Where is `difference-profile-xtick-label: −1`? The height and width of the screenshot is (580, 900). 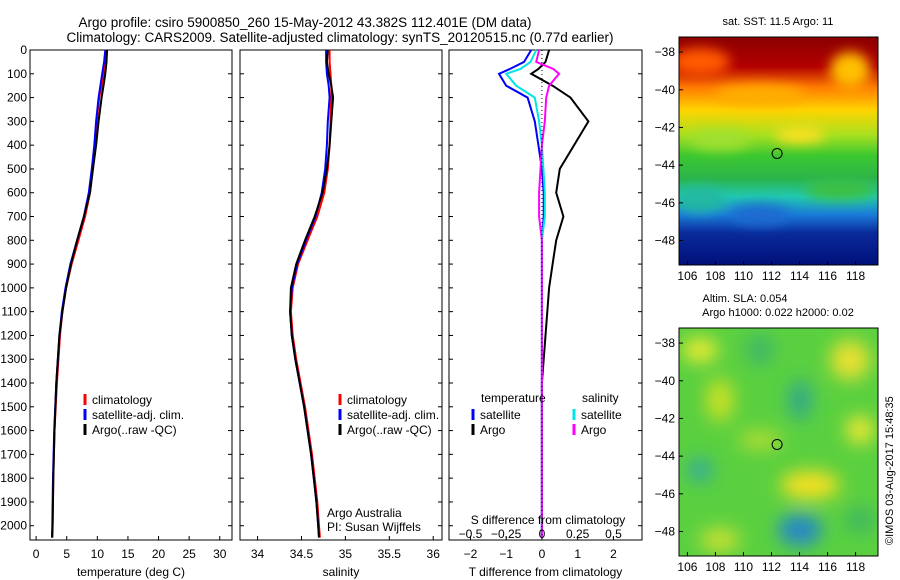 difference-profile-xtick-label: −1 is located at coordinates (506, 554).